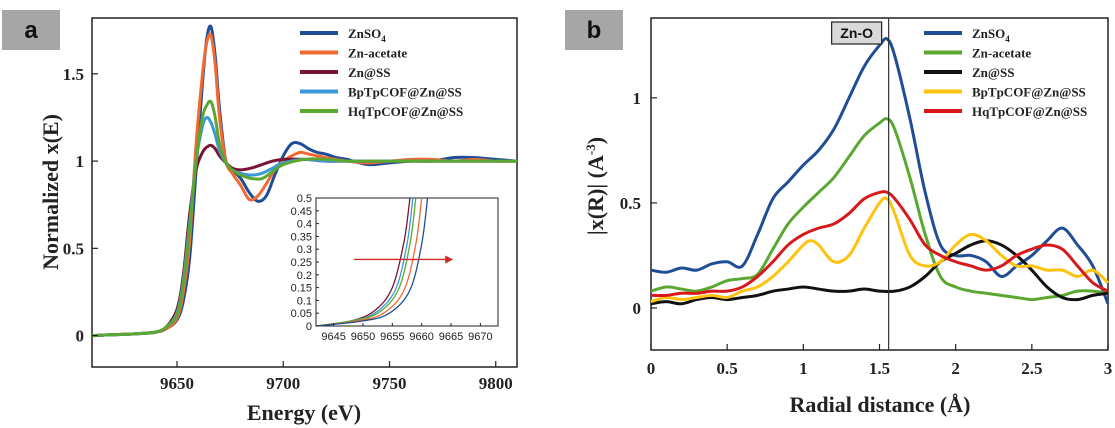 This screenshot has width=1115, height=428. I want to click on panel-b-label: b, so click(594, 30).